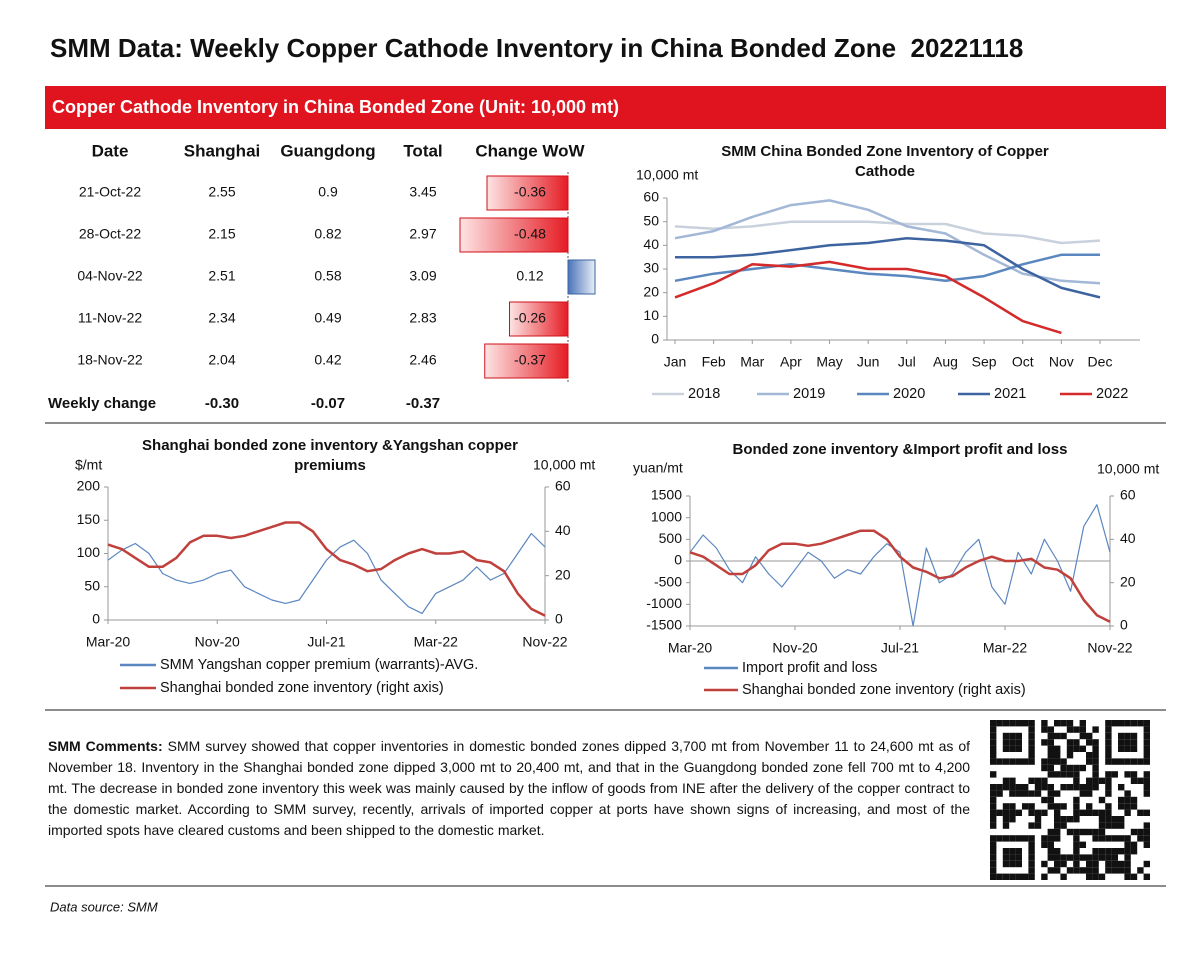 This screenshot has width=1200, height=955. Describe the element at coordinates (422, 318) in the screenshot. I see `table-cell: 2.83` at that location.